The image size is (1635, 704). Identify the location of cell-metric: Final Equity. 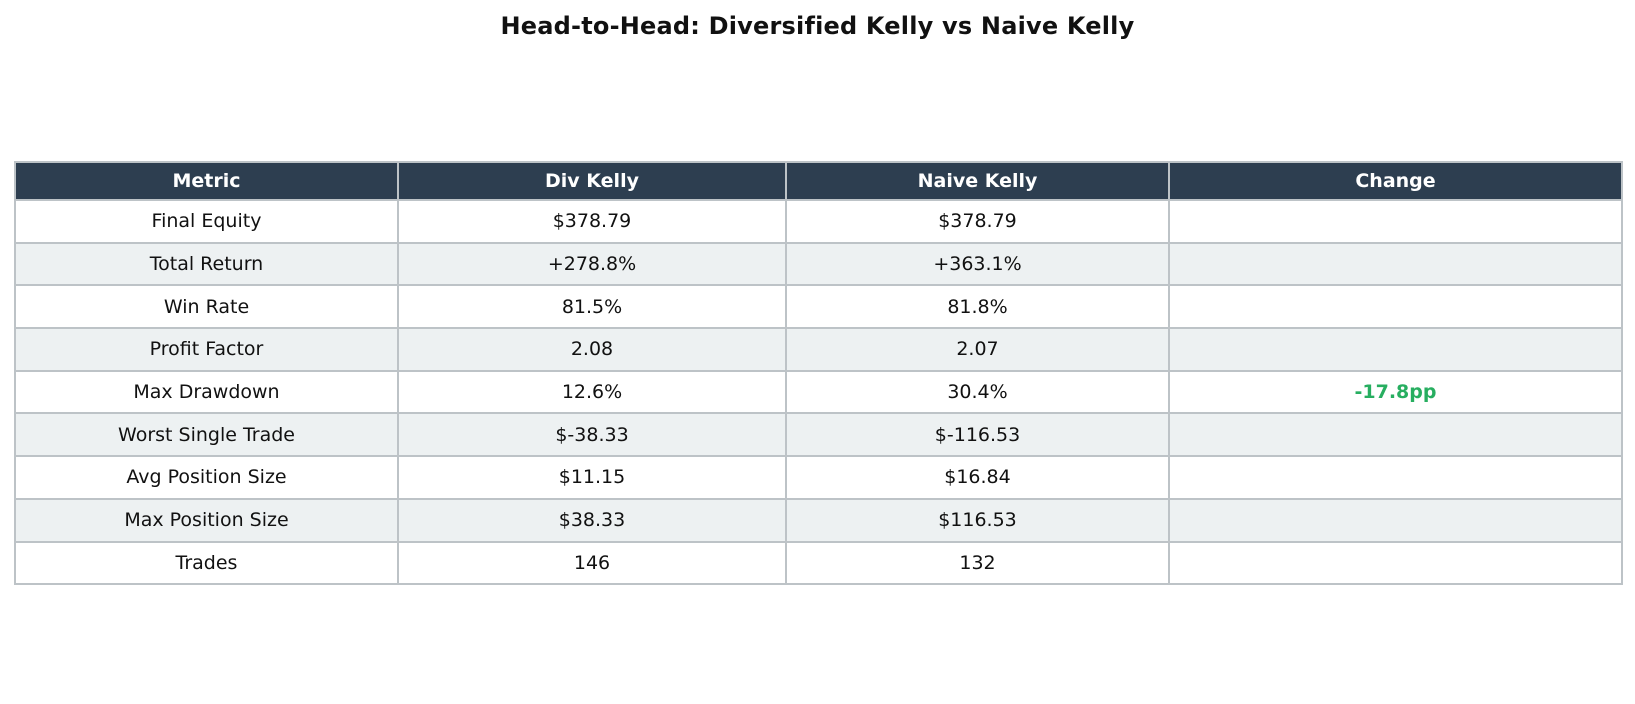
(206, 221).